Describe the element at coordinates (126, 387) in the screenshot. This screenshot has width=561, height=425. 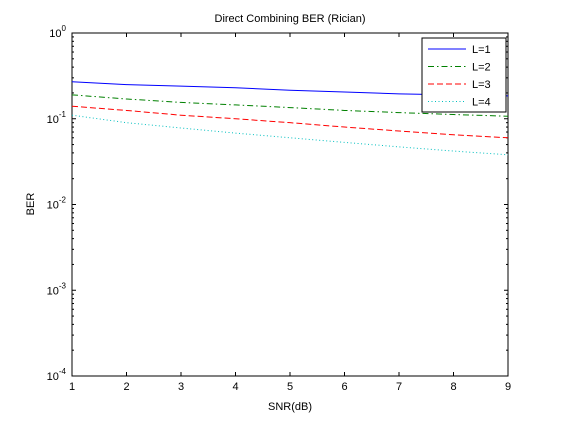
I see `x-tick-label: 2` at that location.